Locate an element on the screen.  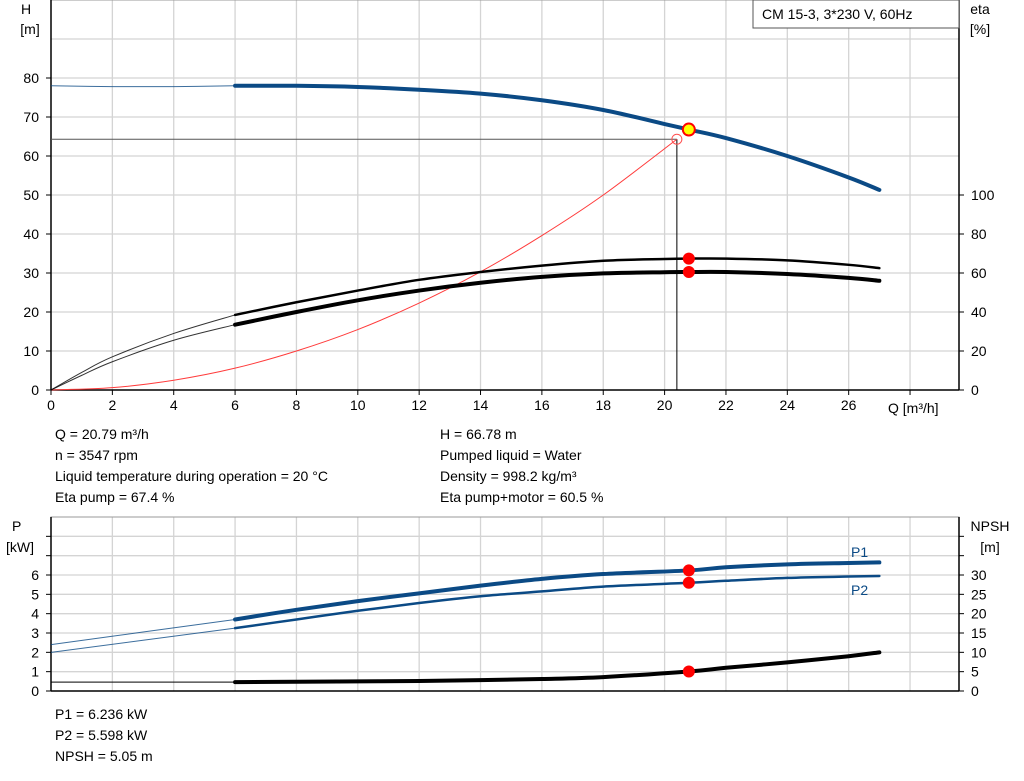
npsh-axis-label-unit: [m] is located at coordinates (989, 547).